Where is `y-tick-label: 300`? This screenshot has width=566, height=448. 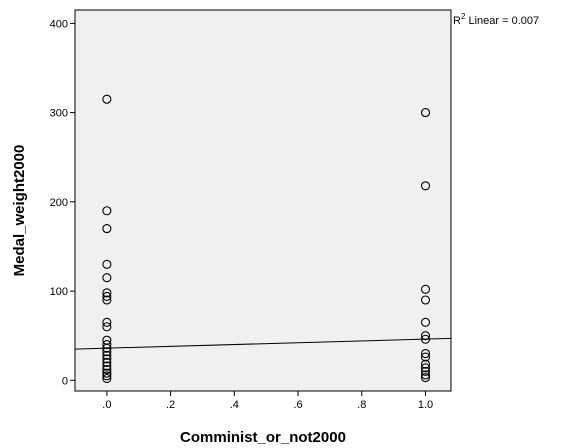
y-tick-label: 300 is located at coordinates (59, 114).